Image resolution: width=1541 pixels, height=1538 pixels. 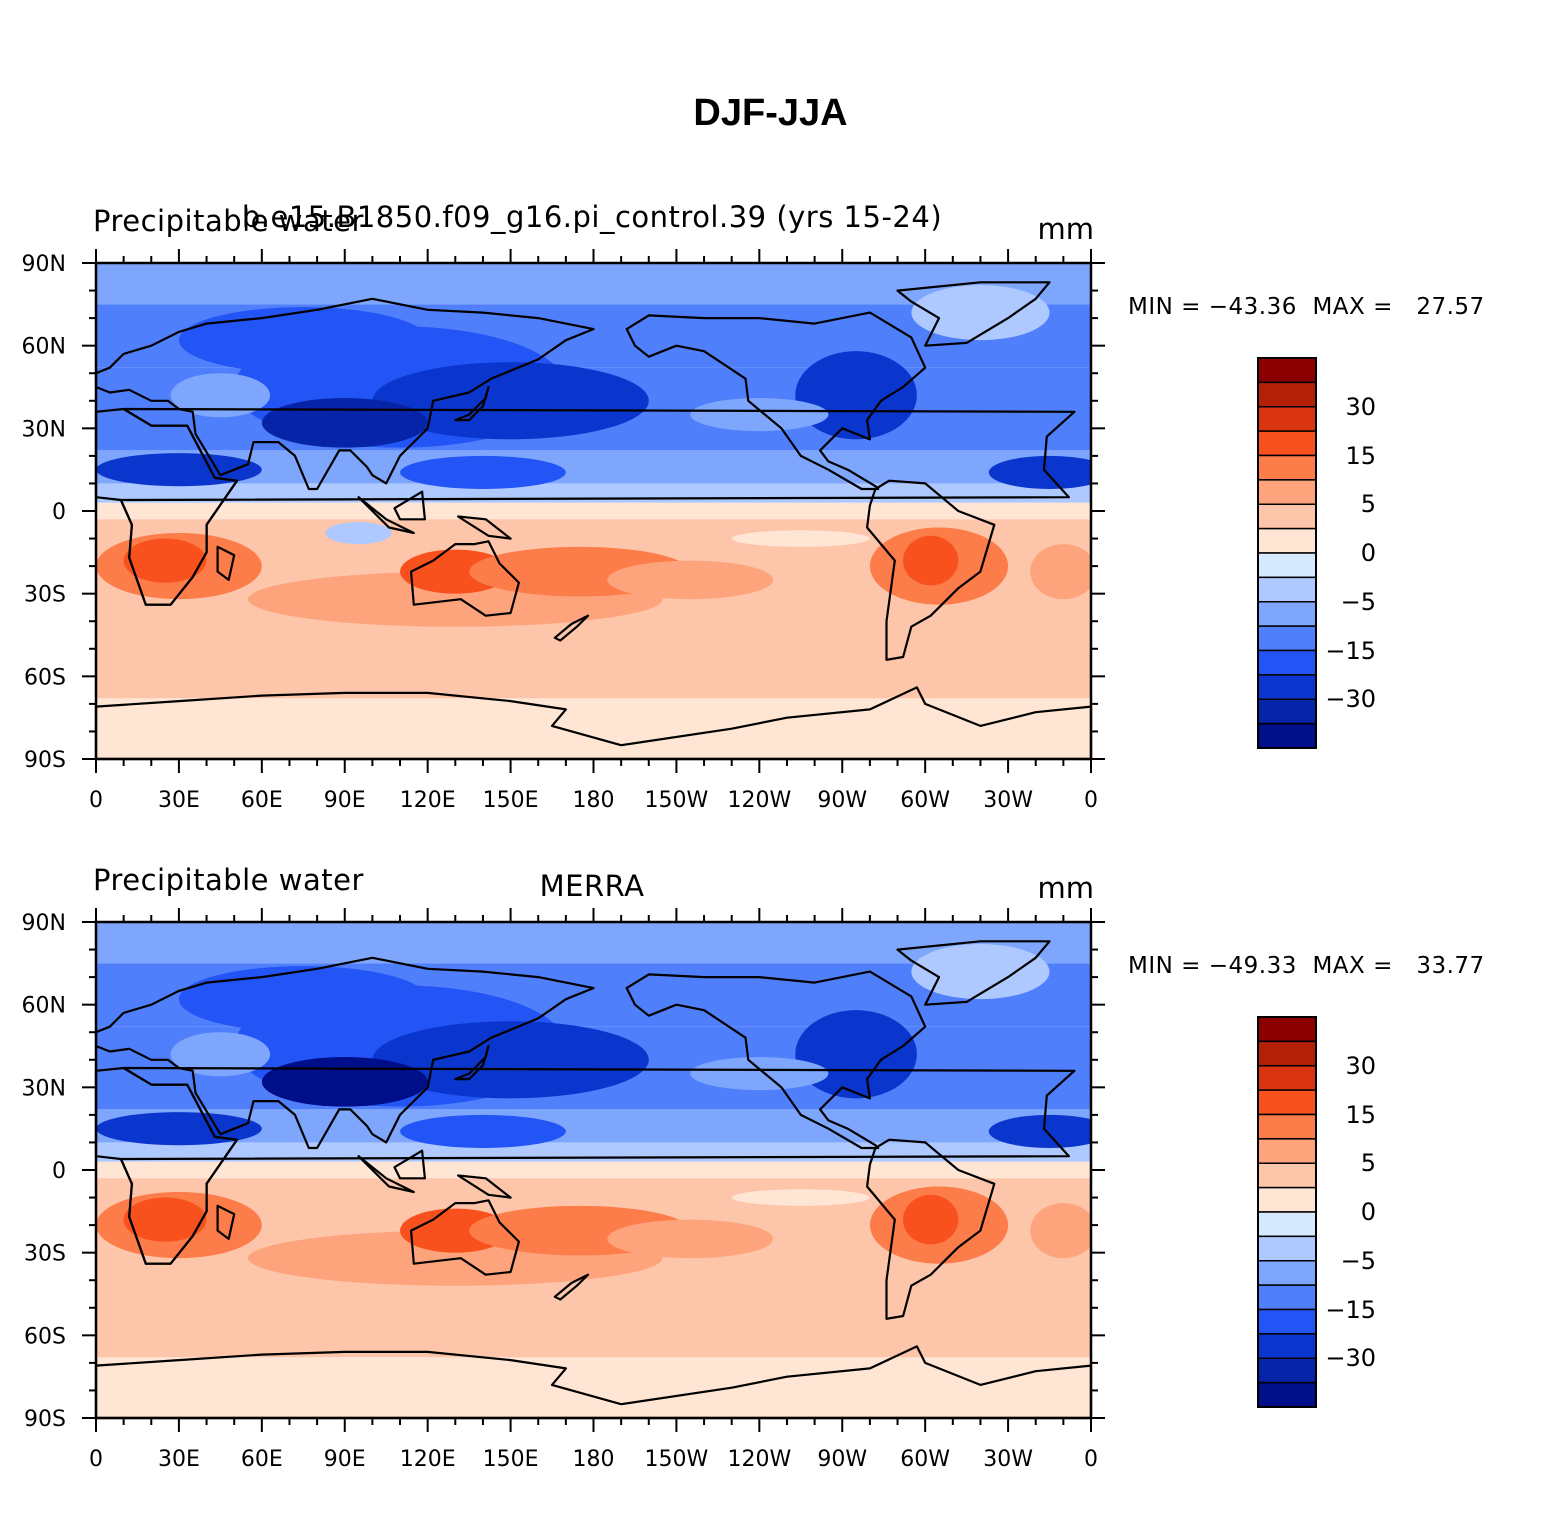 What do you see at coordinates (677, 1459) in the screenshot?
I see `x-tick-label: 150W` at bounding box center [677, 1459].